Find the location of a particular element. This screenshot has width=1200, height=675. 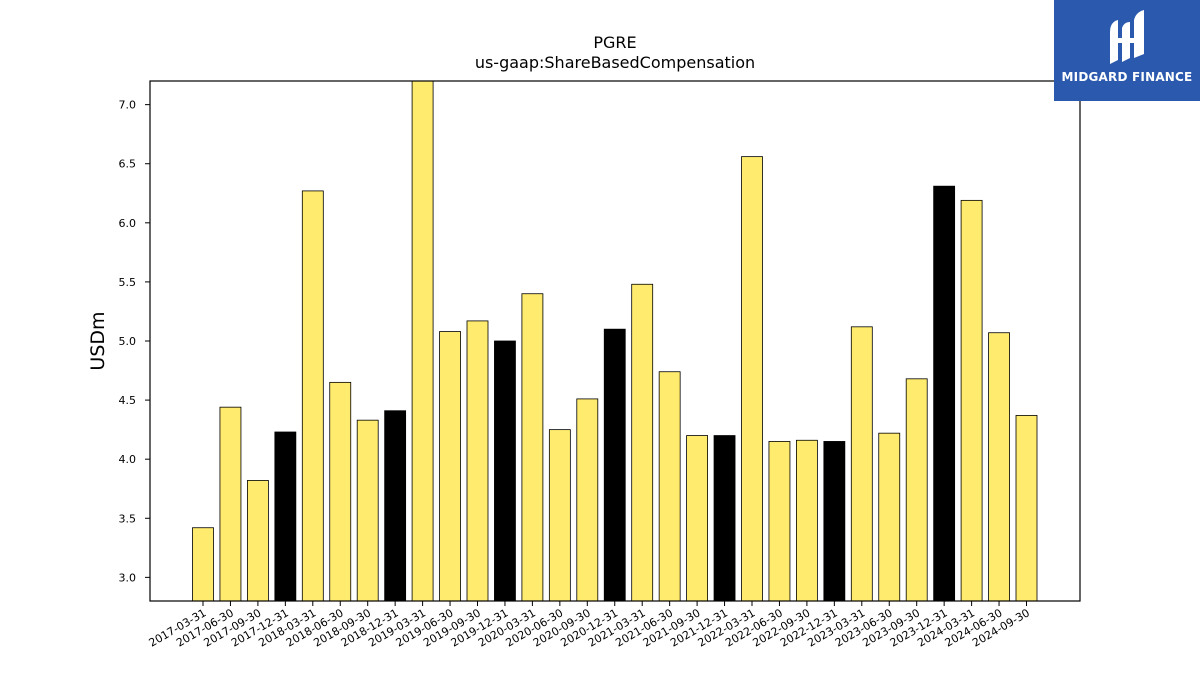

y-tick-label: 4.5 is located at coordinates (128, 400).